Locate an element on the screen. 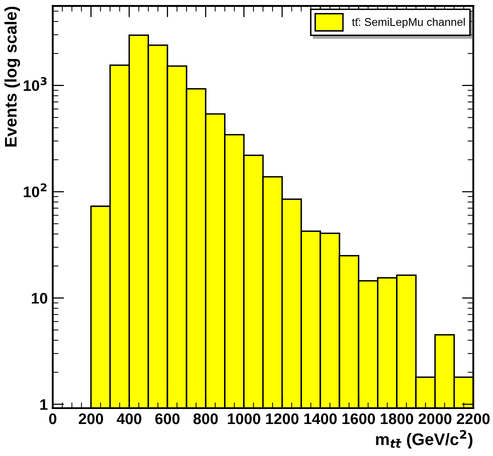 The width and height of the screenshot is (493, 456). x-tick-label: 1000 is located at coordinates (244, 418).